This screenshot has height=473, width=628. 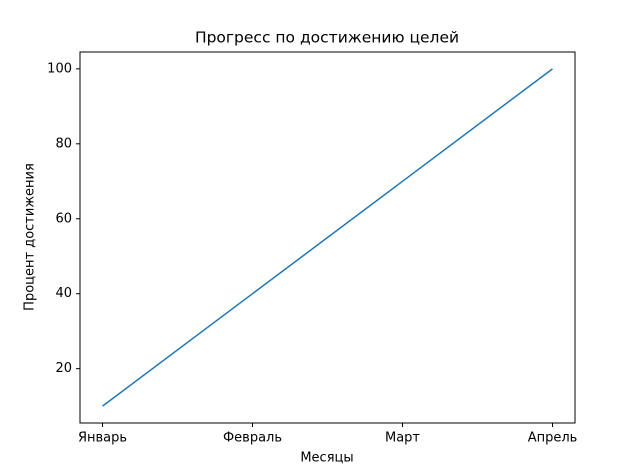 I want to click on x-tick-label: Февраль, so click(x=252, y=438).